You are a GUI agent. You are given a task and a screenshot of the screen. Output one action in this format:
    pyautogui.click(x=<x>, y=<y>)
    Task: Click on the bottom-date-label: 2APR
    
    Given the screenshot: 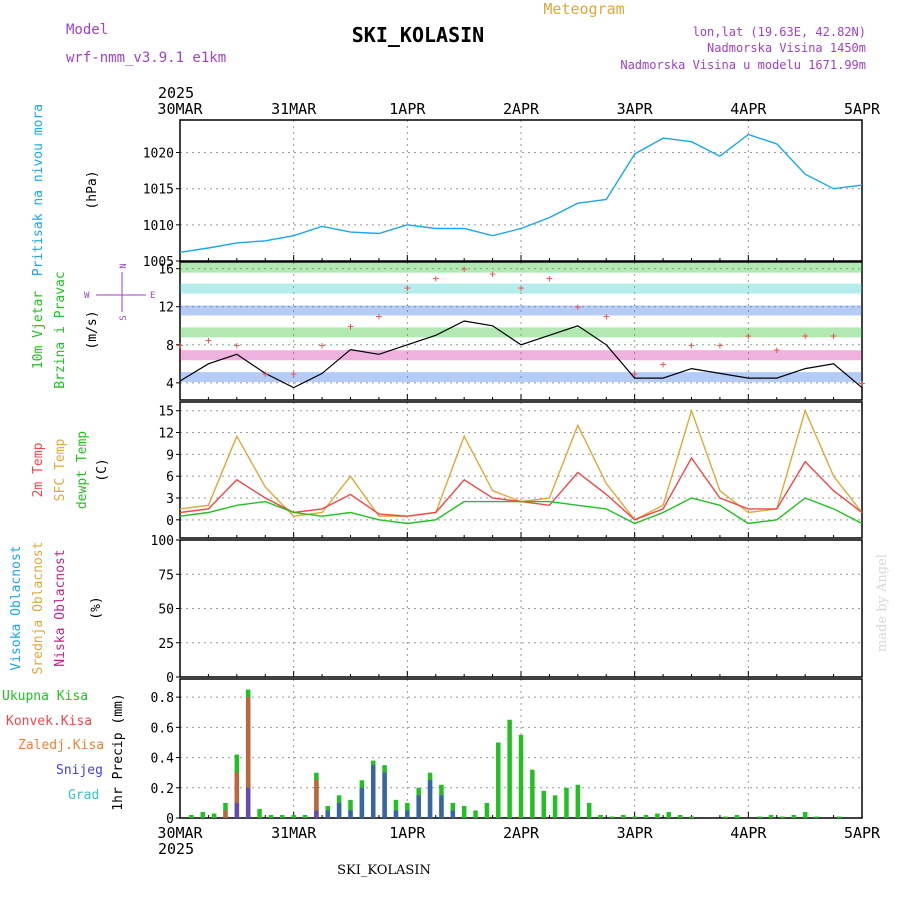 What is the action you would take?
    pyautogui.click(x=521, y=833)
    